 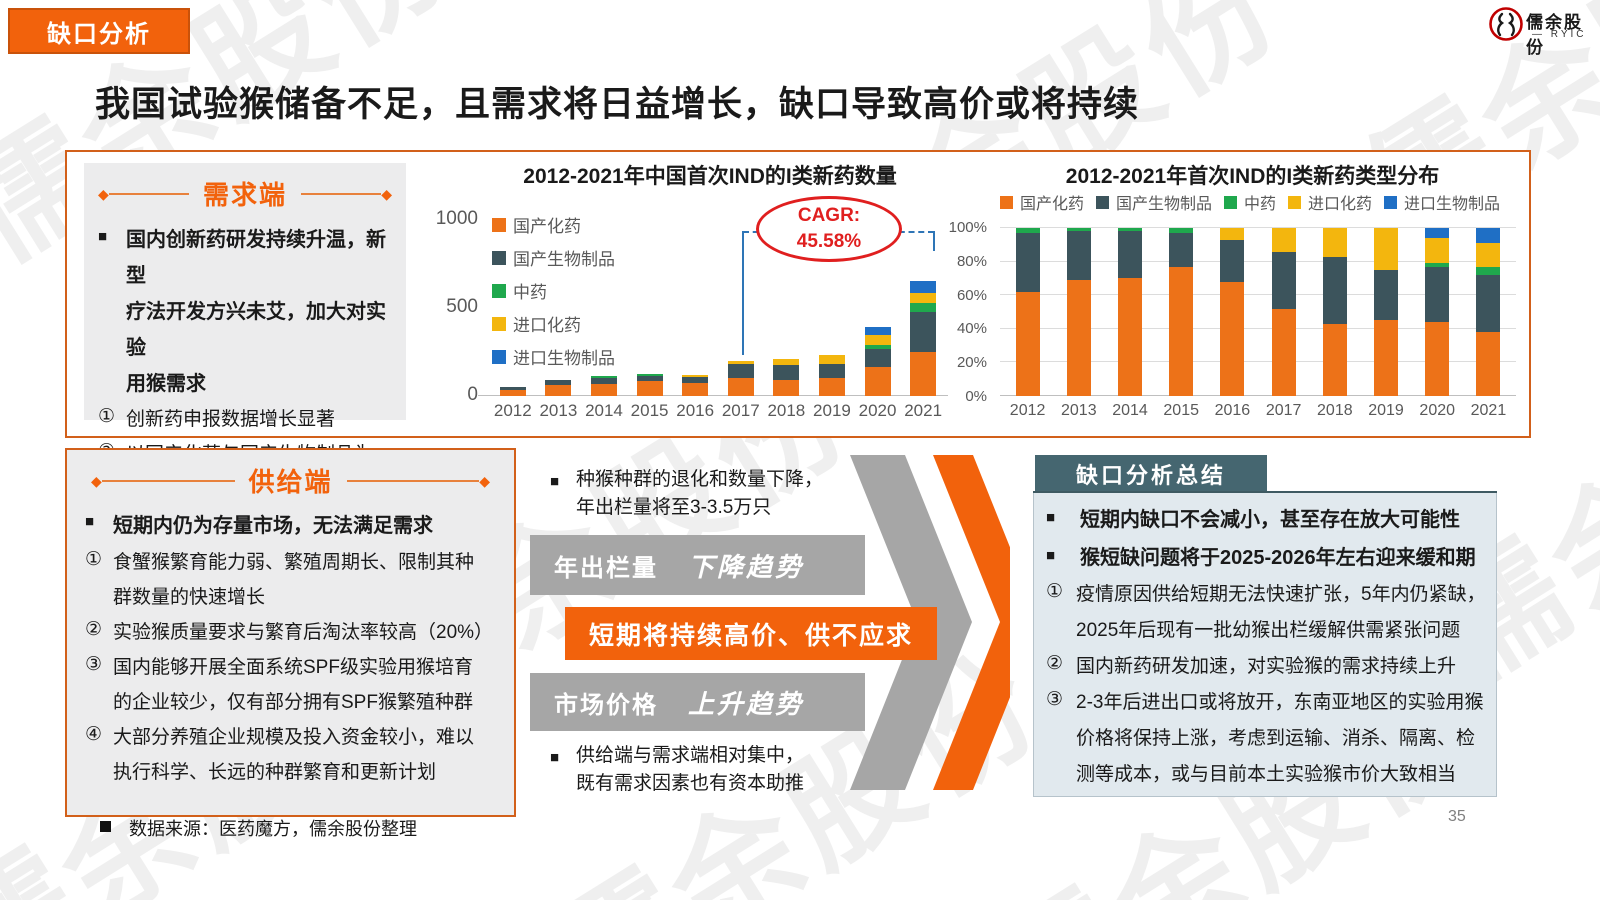 What do you see at coordinates (697, 702) in the screenshot?
I see `price-band: 市场价格 上升趋势` at bounding box center [697, 702].